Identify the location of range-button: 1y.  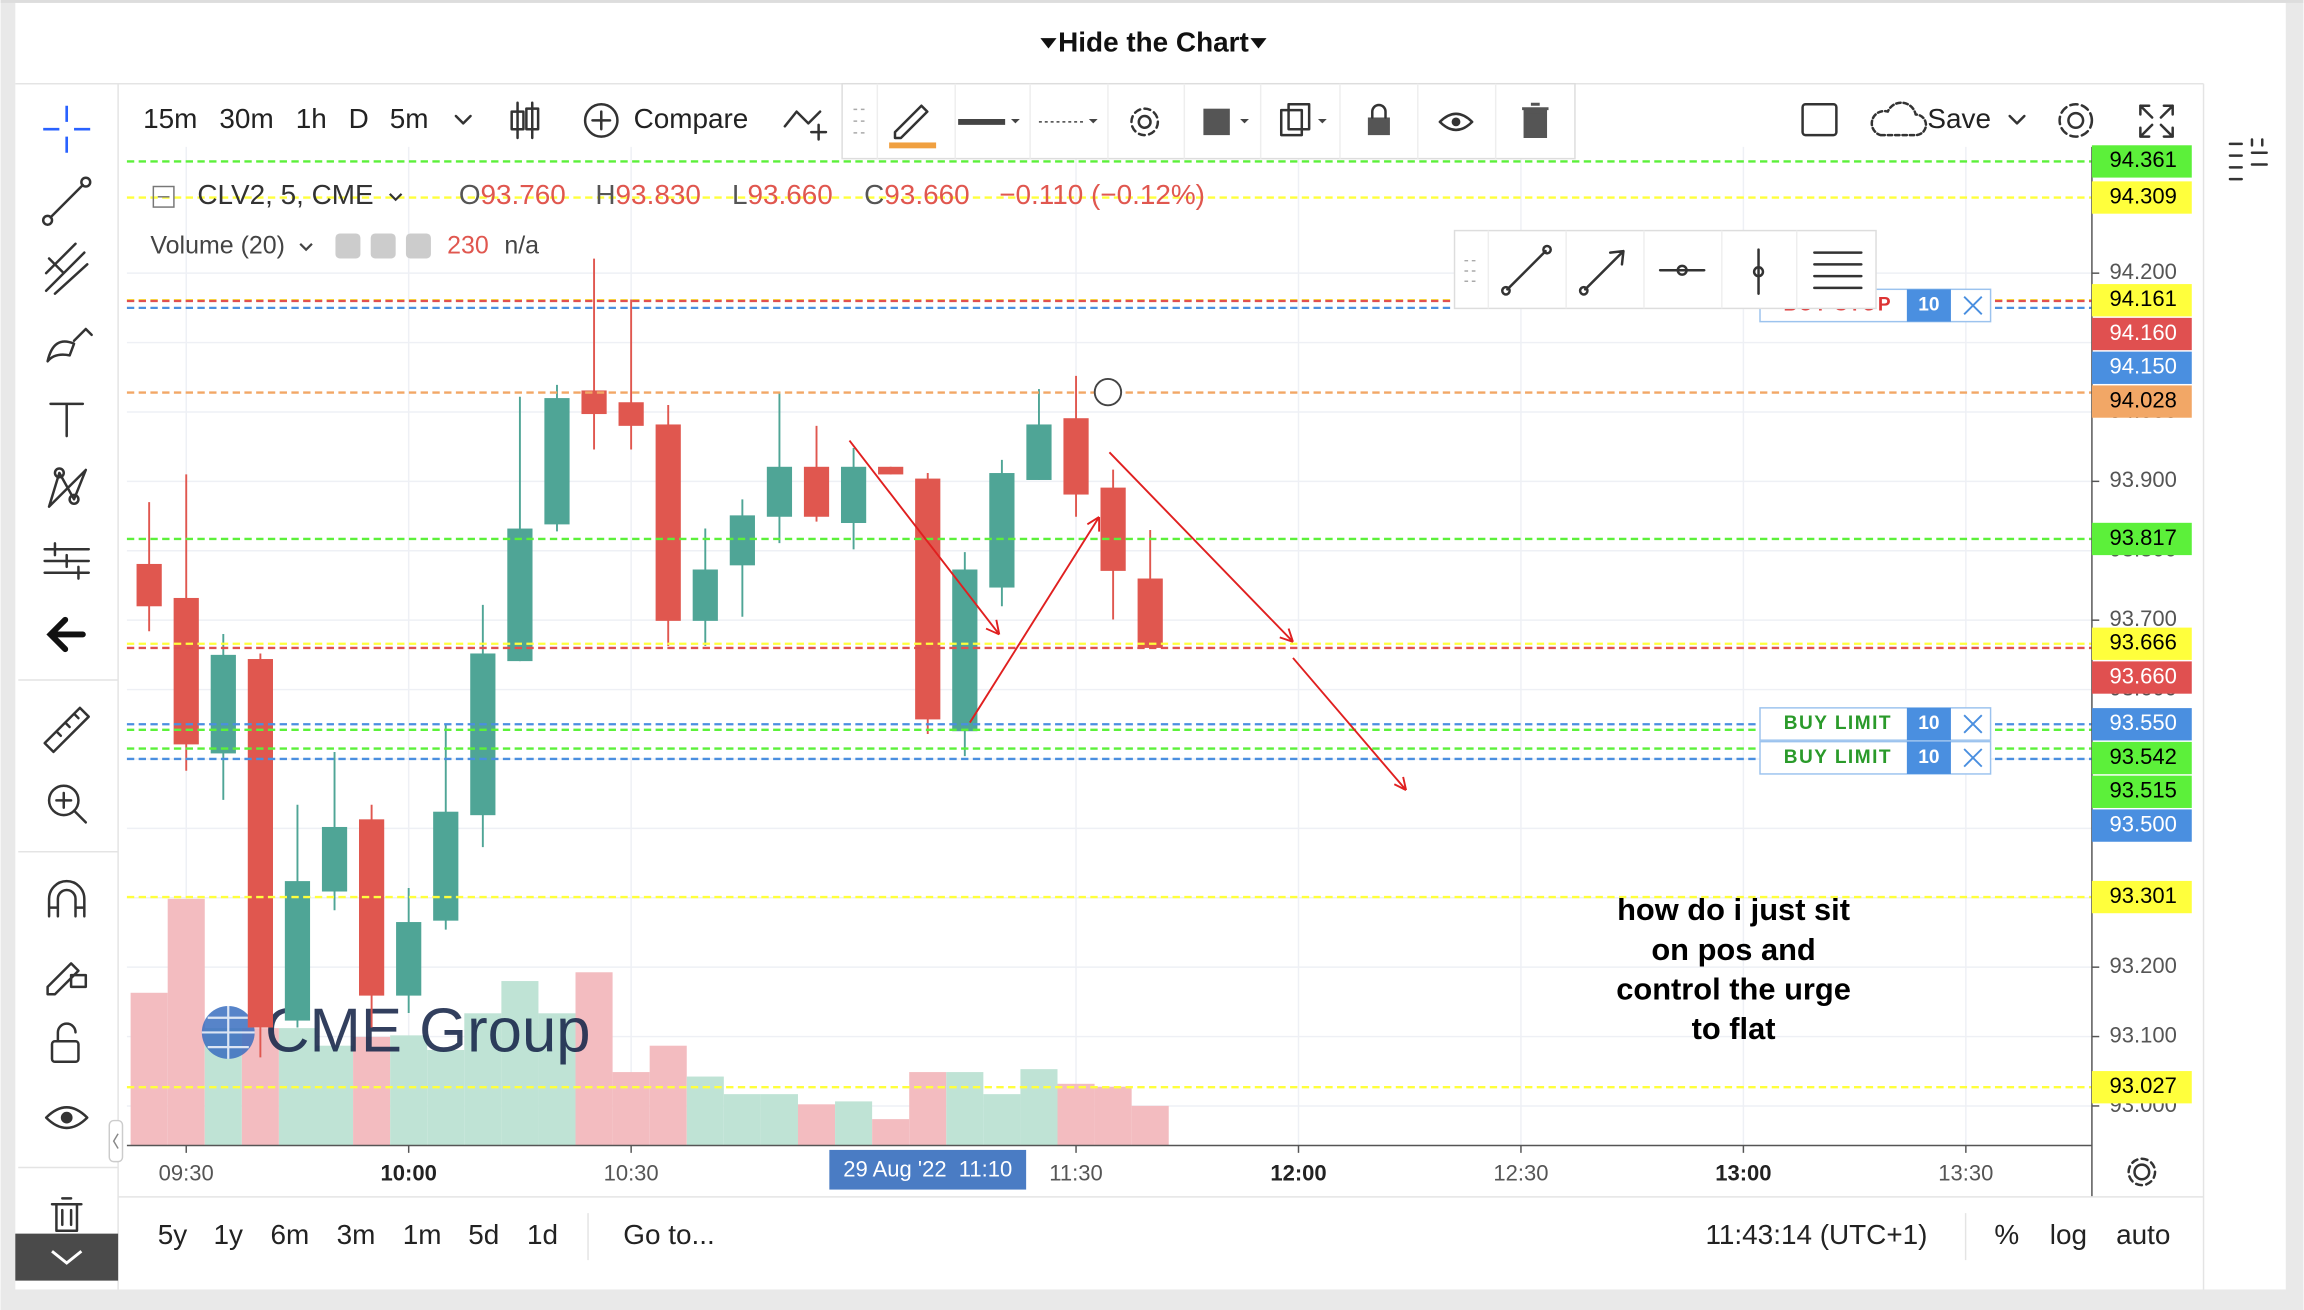
(229, 1234).